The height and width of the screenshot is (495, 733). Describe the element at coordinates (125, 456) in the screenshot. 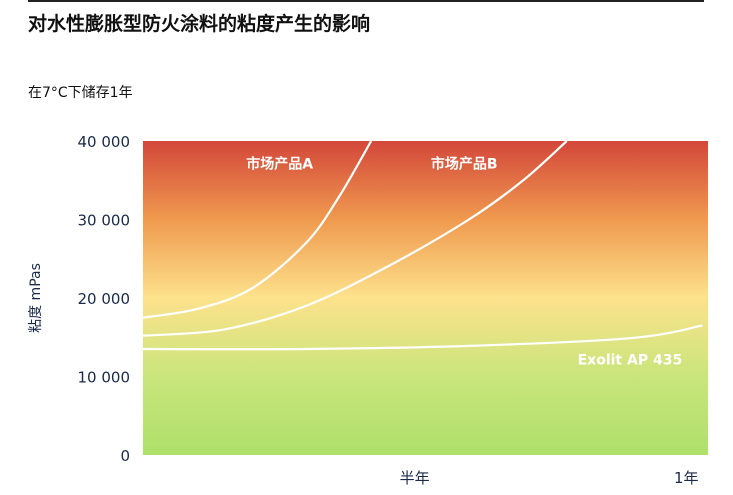

I see `y-tick-label: 0` at that location.